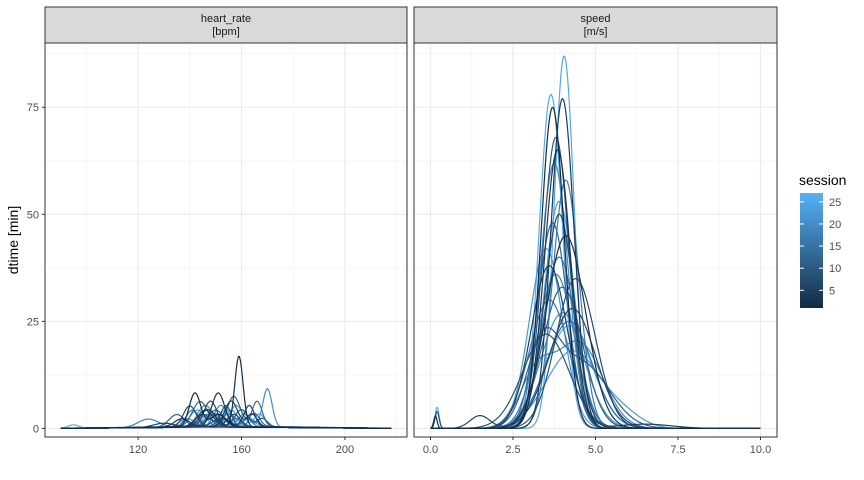 This screenshot has height=480, width=864. What do you see at coordinates (33, 215) in the screenshot?
I see `y-tick-label: 50` at bounding box center [33, 215].